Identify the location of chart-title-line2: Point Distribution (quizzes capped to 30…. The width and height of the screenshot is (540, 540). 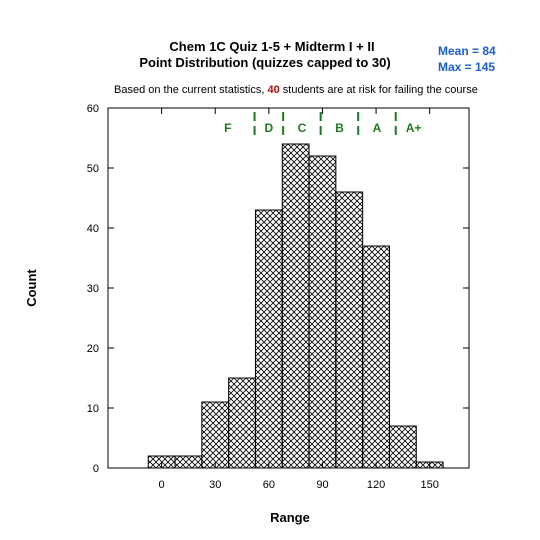
(264, 62).